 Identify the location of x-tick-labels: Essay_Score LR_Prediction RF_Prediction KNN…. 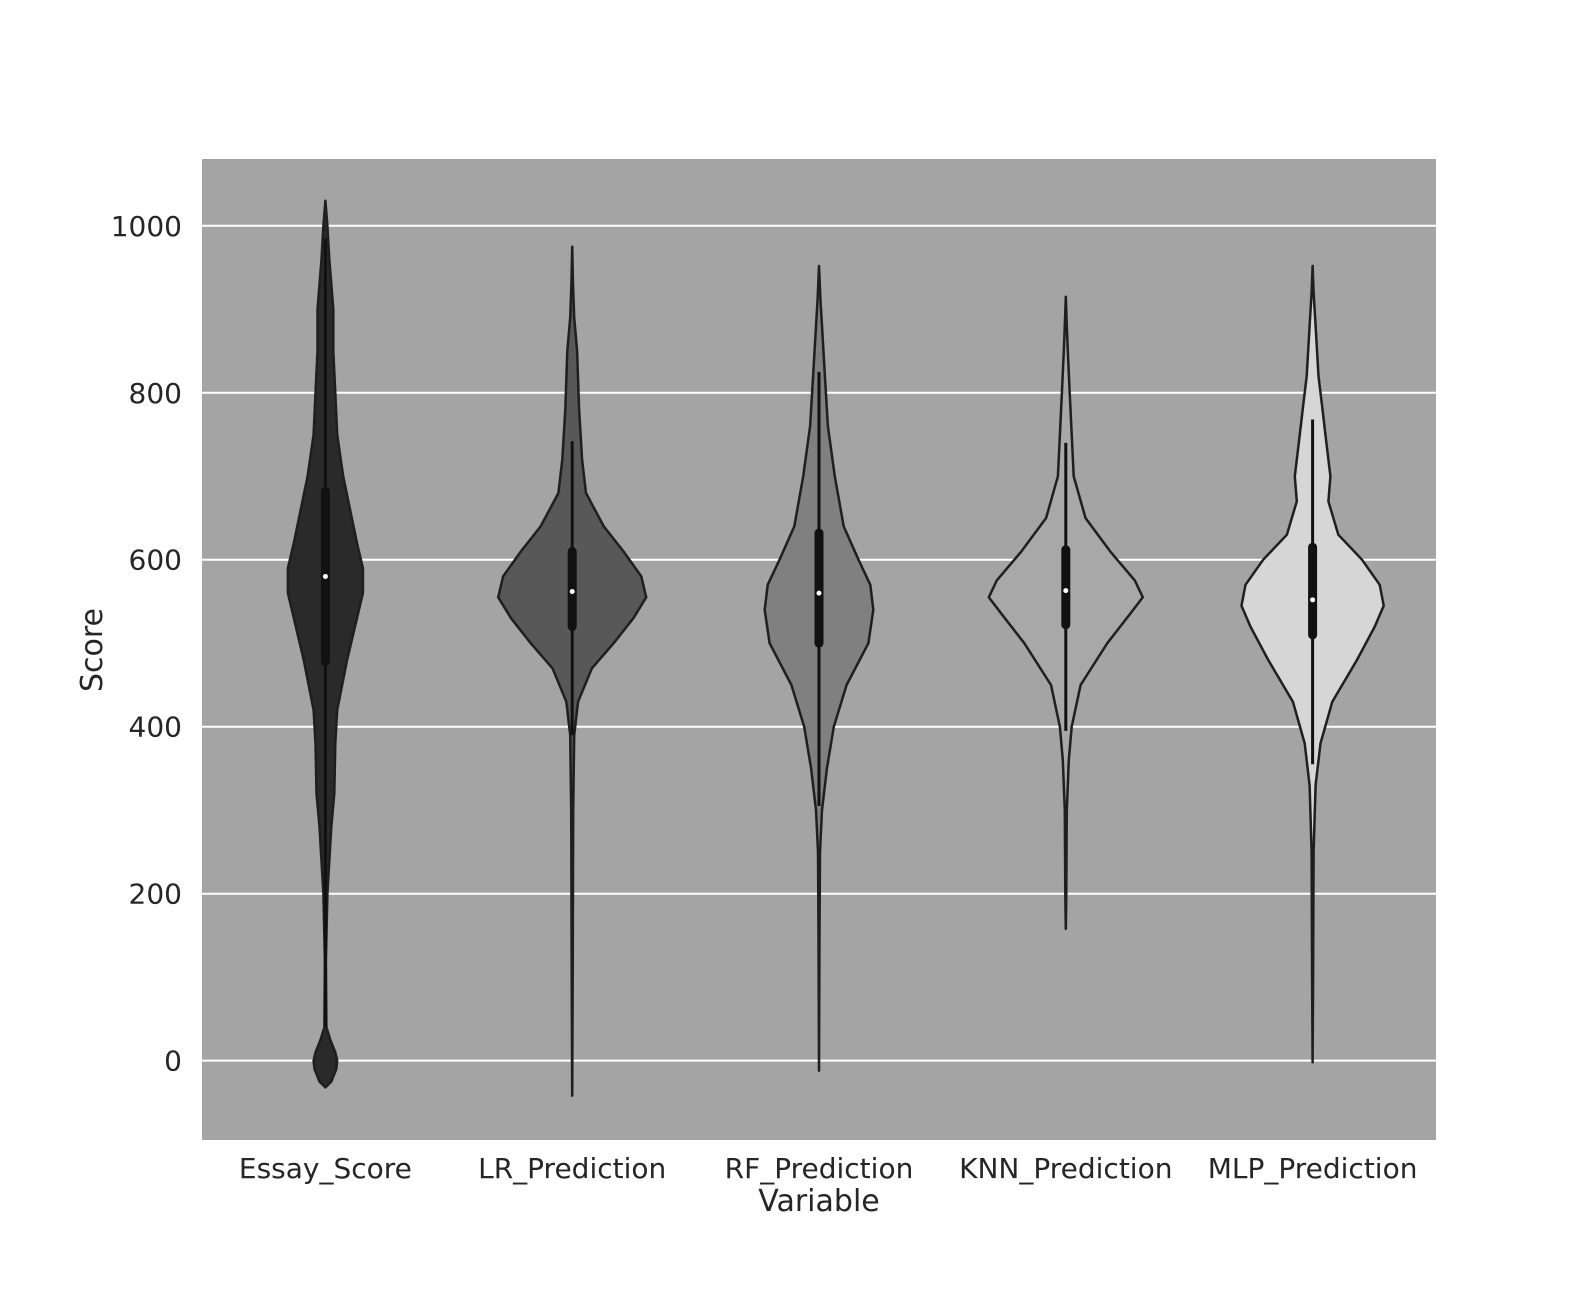
(828, 1168).